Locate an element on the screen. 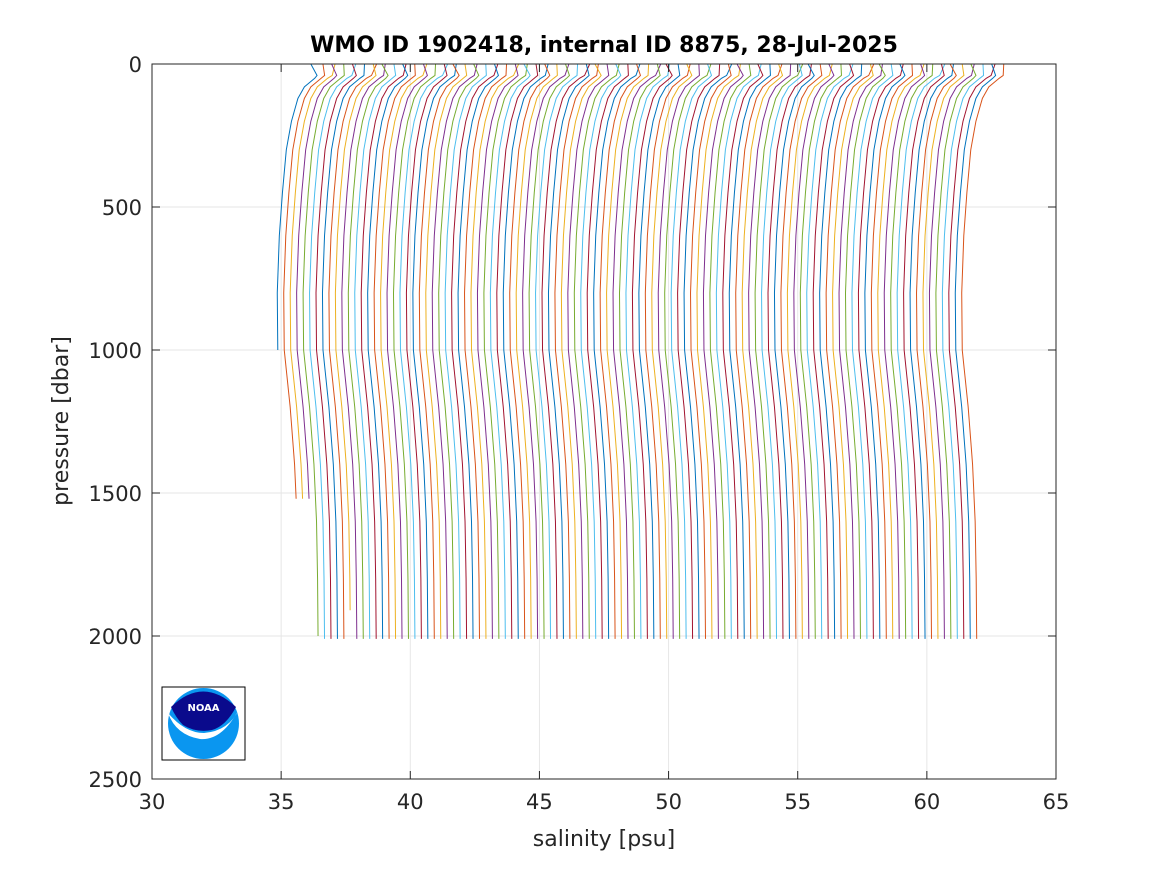 This screenshot has height=879, width=1167. x-tick-label: 60 is located at coordinates (926, 802).